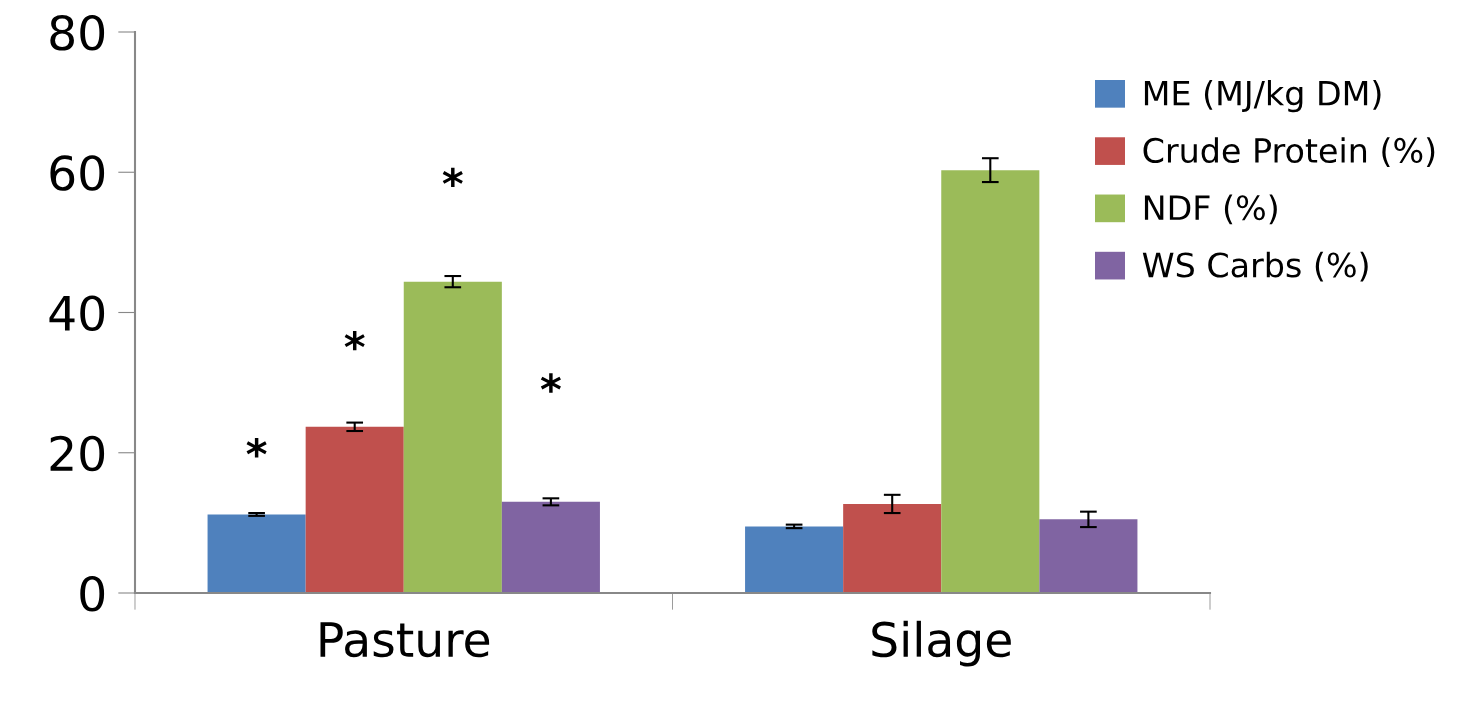 The image size is (1465, 706). Describe the element at coordinates (941, 643) in the screenshot. I see `x-tick-label: Silage` at that location.